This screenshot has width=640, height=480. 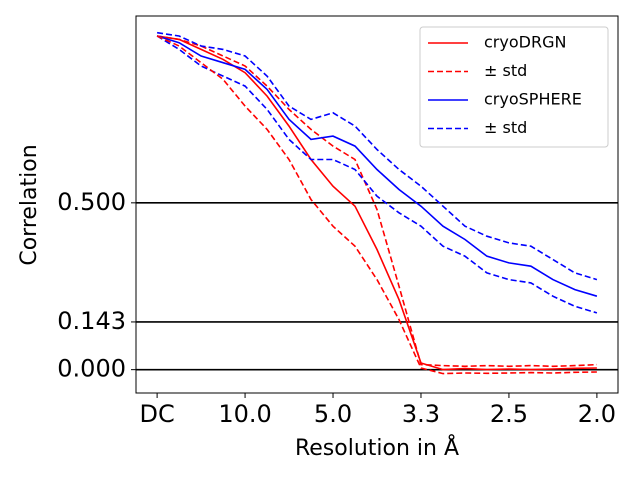 I want to click on x-tick-label: DC, so click(x=156, y=414).